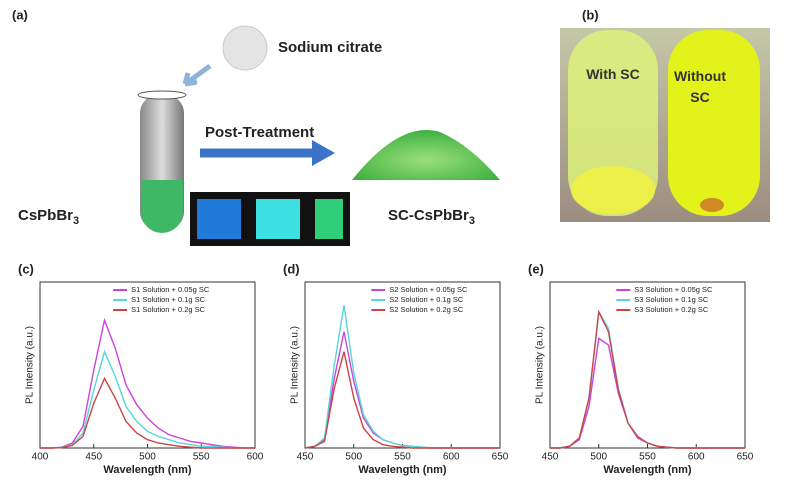 This screenshot has height=489, width=800. What do you see at coordinates (536, 268) in the screenshot?
I see `panel-label: (e)` at bounding box center [536, 268].